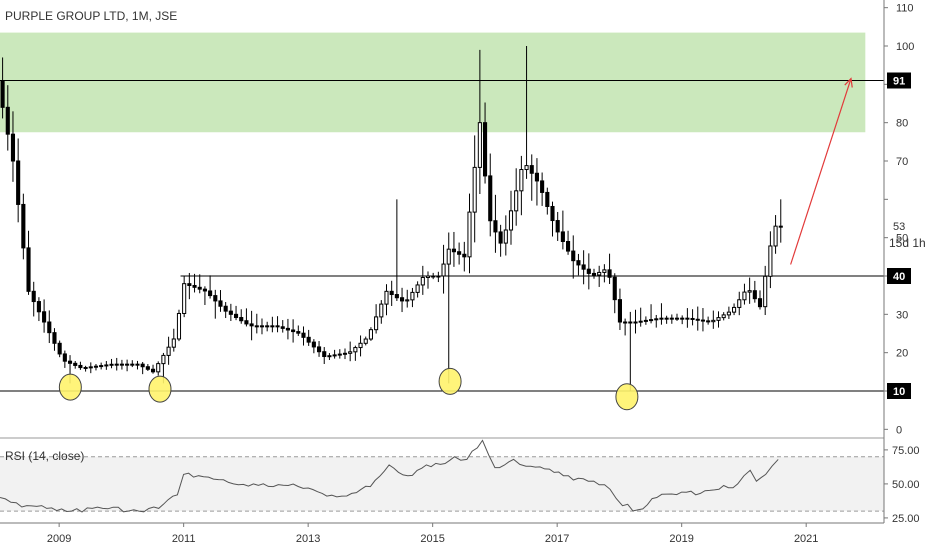 The height and width of the screenshot is (550, 932). What do you see at coordinates (902, 315) in the screenshot?
I see `price-tick-label: 30` at bounding box center [902, 315].